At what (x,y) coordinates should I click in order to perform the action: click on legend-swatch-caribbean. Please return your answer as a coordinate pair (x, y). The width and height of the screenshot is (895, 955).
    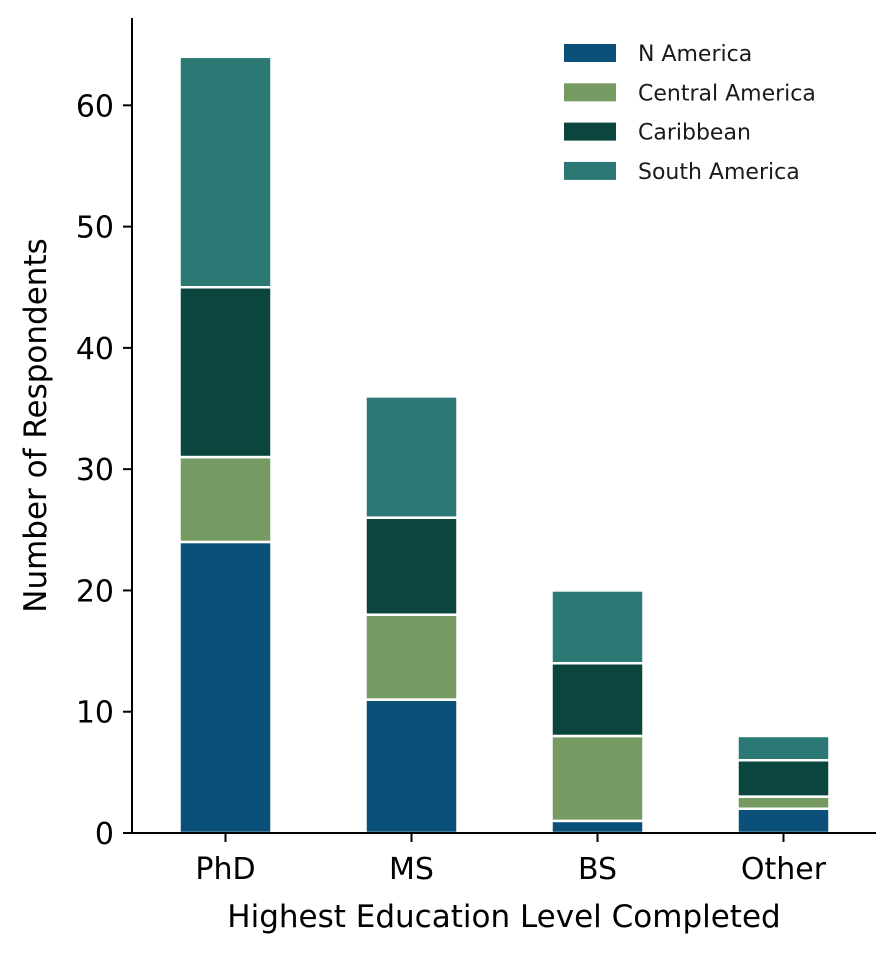
    Looking at the image, I should click on (590, 131).